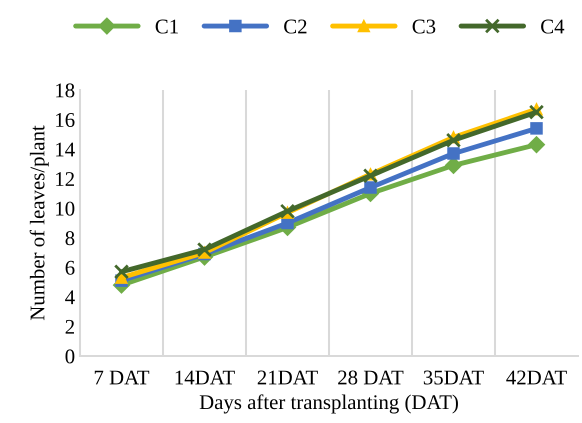 The height and width of the screenshot is (423, 582). What do you see at coordinates (70, 267) in the screenshot?
I see `y-tick-label: 6` at bounding box center [70, 267].